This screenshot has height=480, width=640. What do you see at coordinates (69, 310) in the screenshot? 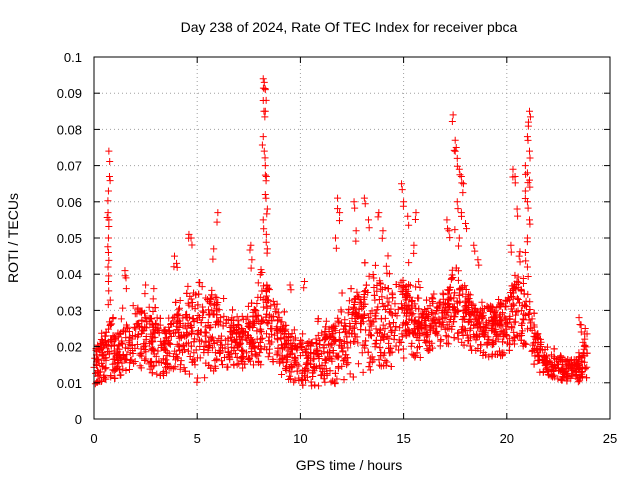
I see `y-tick-label: 0.03` at bounding box center [69, 310].